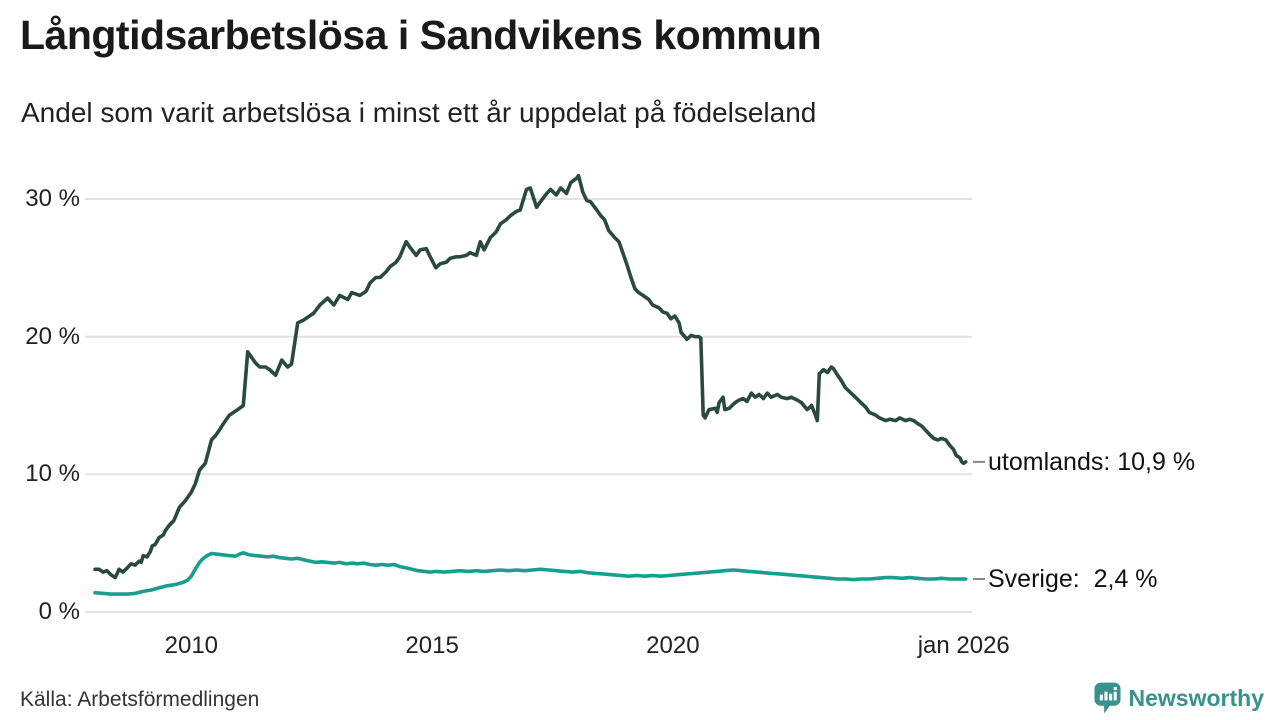 The width and height of the screenshot is (1280, 720). I want to click on newsworthy-logo: Newsworthy, so click(1178, 698).